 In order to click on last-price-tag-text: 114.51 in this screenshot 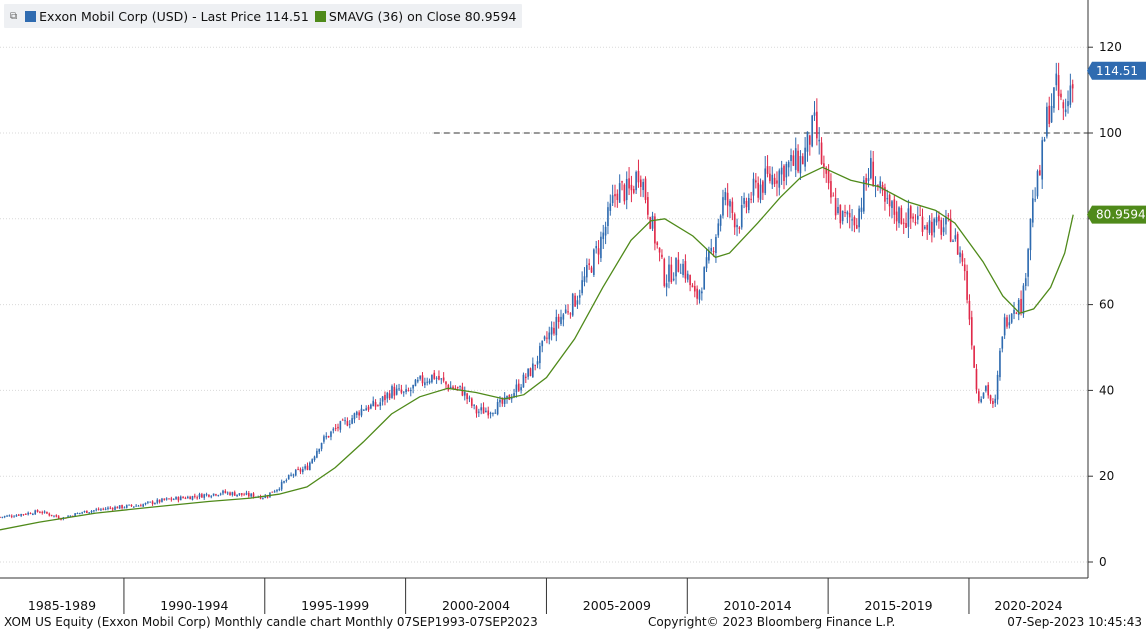, I will do `click(1117, 71)`.